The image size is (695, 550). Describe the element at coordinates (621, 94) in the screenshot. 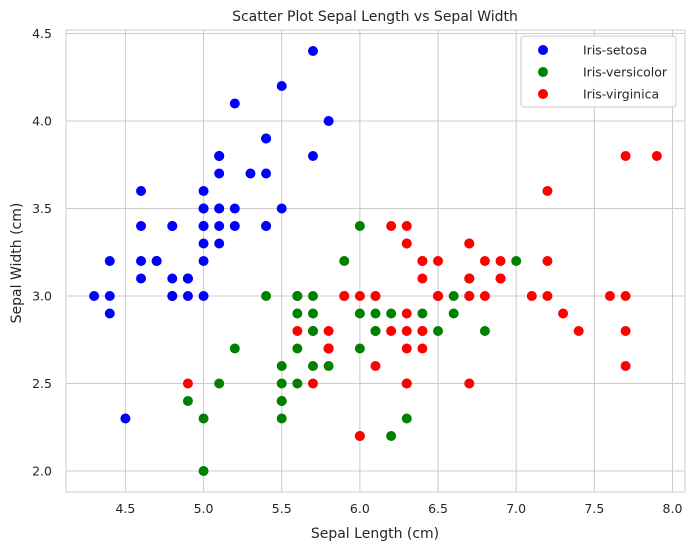

I see `legend-label: Iris-virginica` at that location.